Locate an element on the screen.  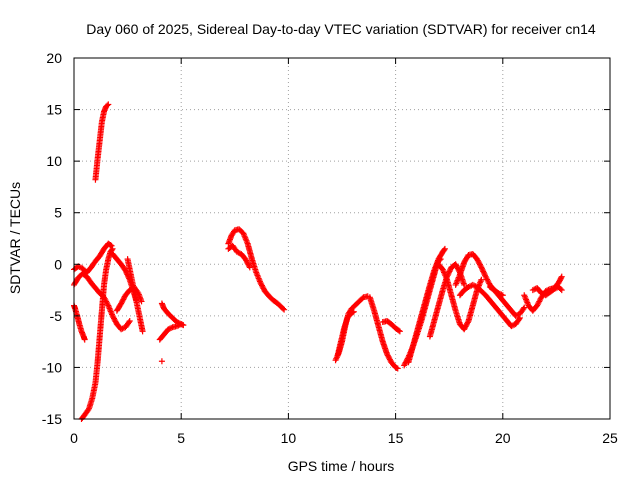
y-tick-label: 10 is located at coordinates (54, 161).